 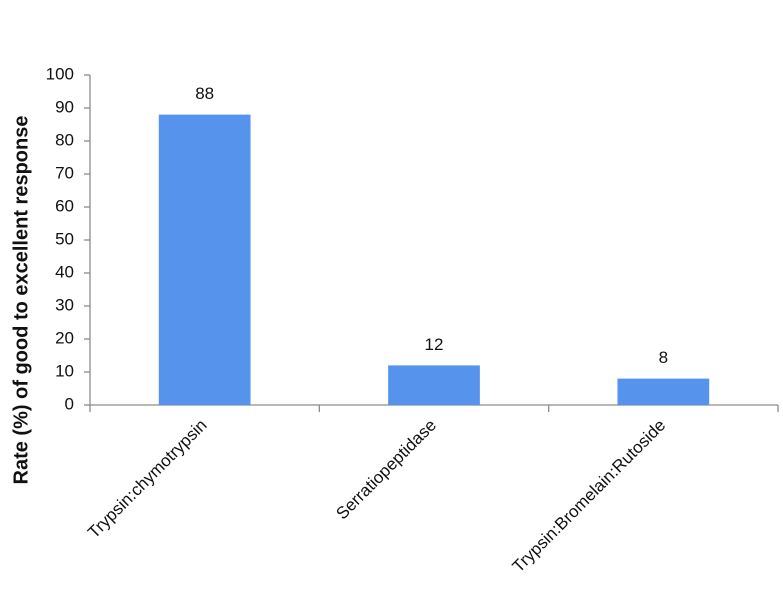 I want to click on x-tick-label: Trypsin:Bromelain:Rutoside, so click(x=589, y=496).